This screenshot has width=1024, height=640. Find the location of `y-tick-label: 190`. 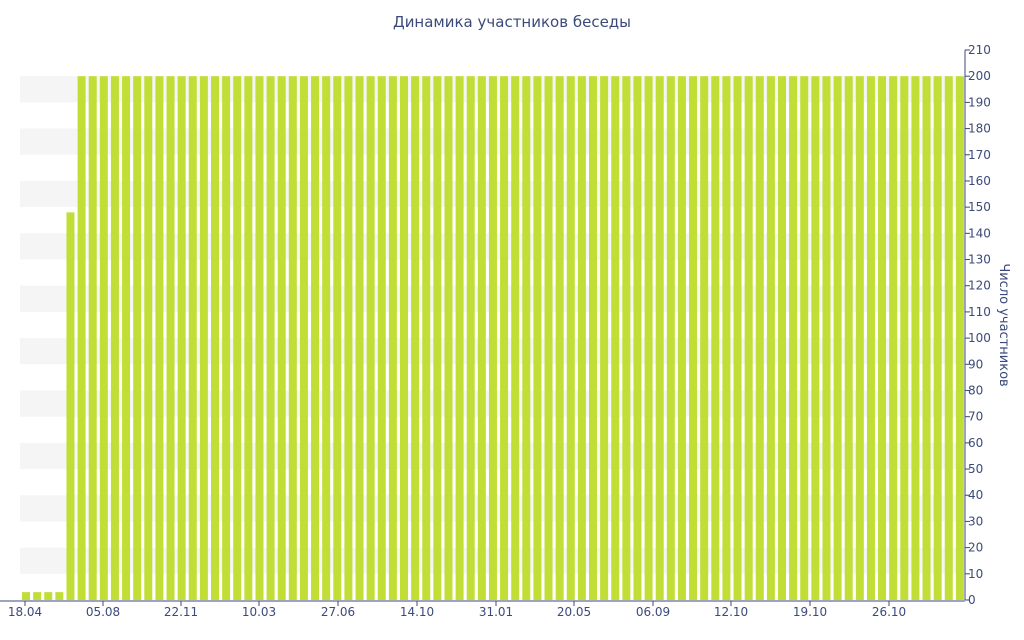

y-tick-label: 190 is located at coordinates (979, 102).